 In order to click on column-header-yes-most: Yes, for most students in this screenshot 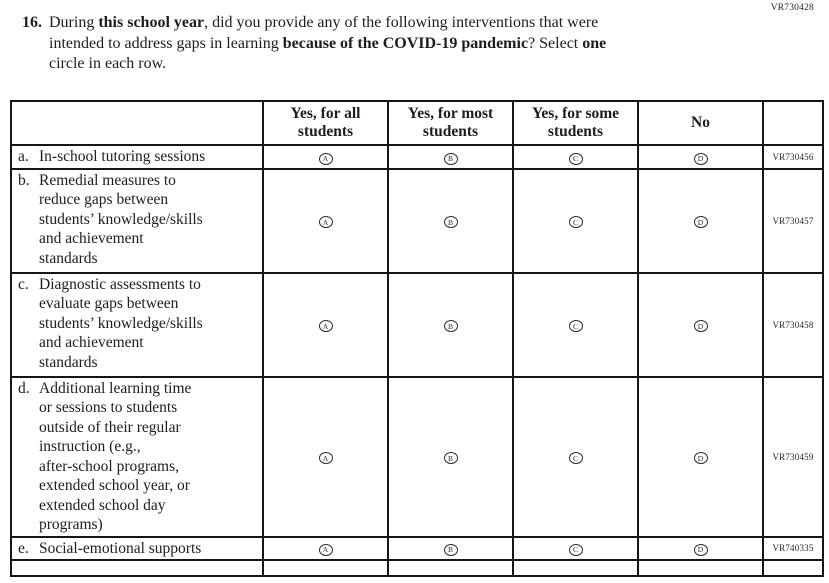, I will do `click(450, 123)`.